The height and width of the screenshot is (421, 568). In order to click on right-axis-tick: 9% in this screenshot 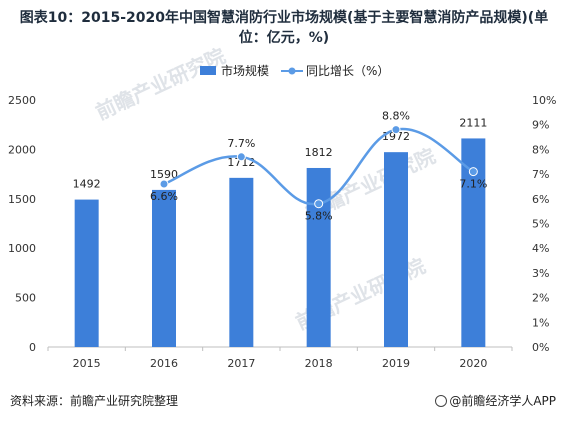, I will do `click(540, 125)`.